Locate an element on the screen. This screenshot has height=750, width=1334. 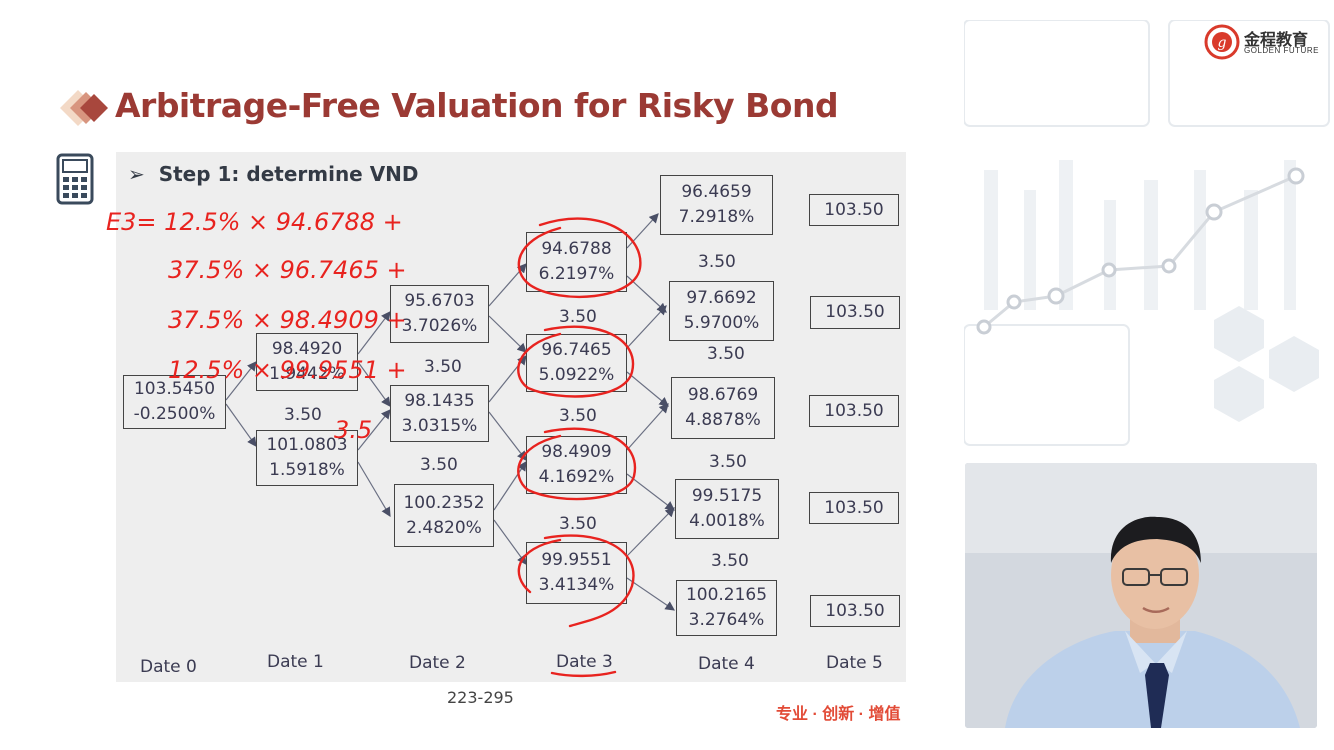
node-value: 98.4920 is located at coordinates (307, 349).